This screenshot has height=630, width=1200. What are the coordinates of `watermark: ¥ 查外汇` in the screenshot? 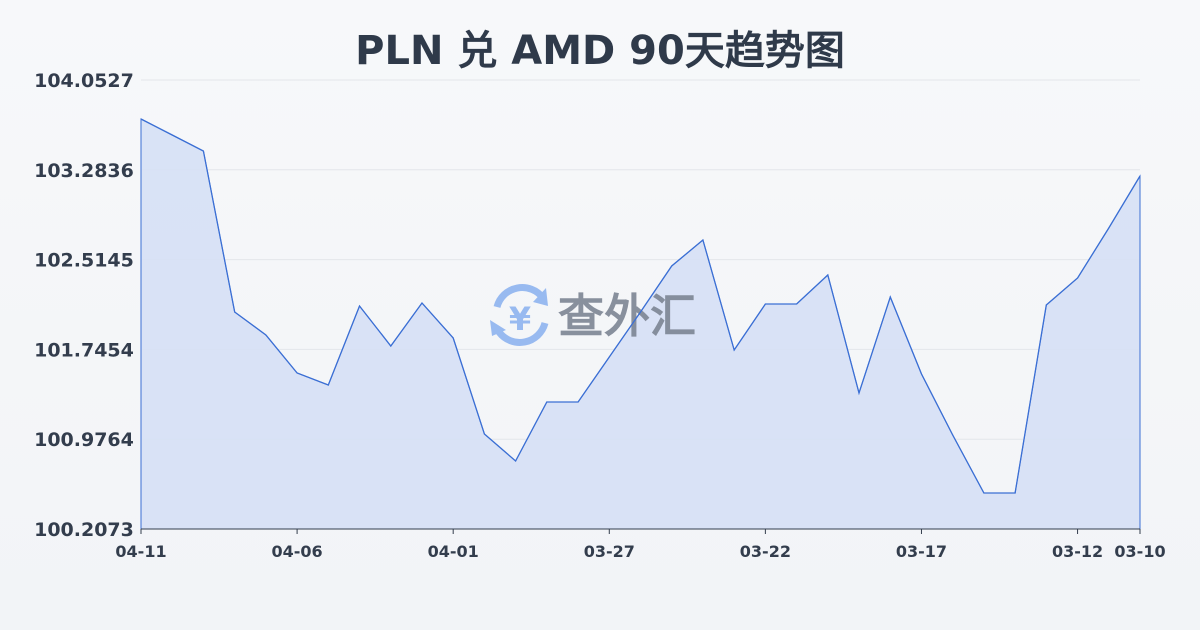 It's located at (593, 315).